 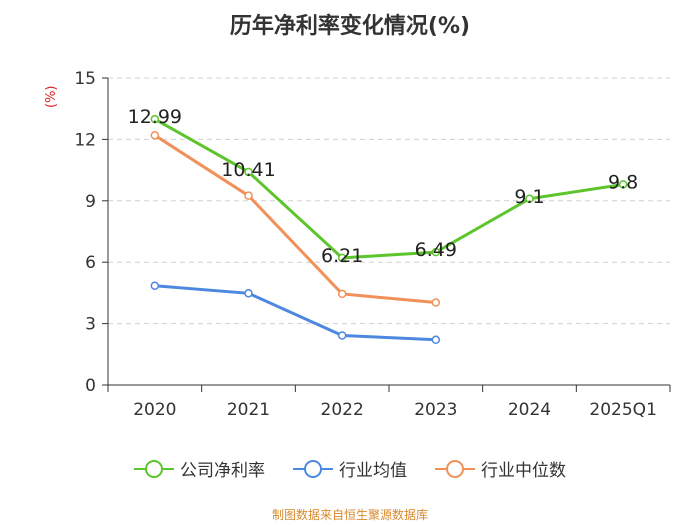 I want to click on legend-item-industry-mean: 行业均值, so click(x=350, y=468).